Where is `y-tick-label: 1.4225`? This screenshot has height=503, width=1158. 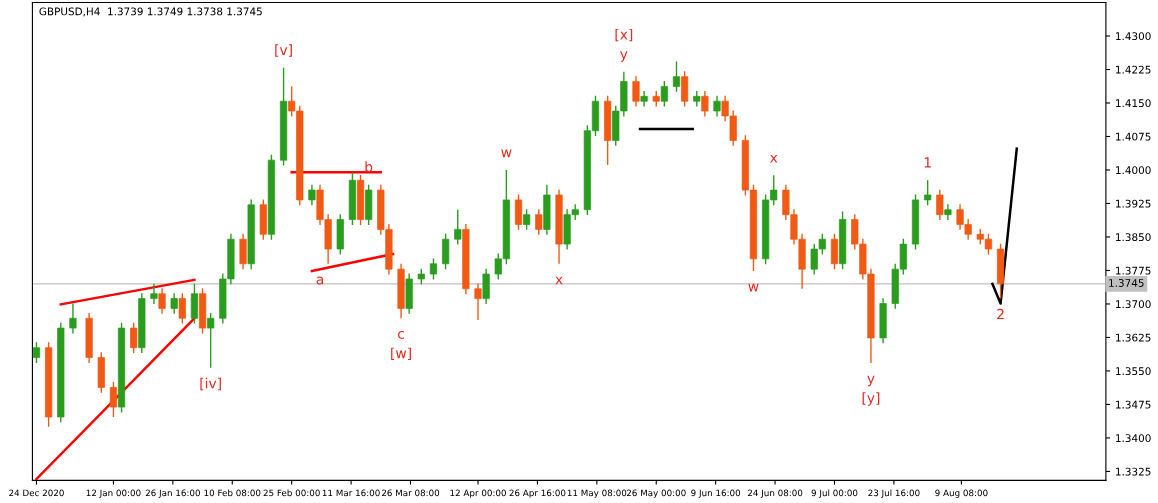
y-tick-label: 1.4225 is located at coordinates (1133, 69).